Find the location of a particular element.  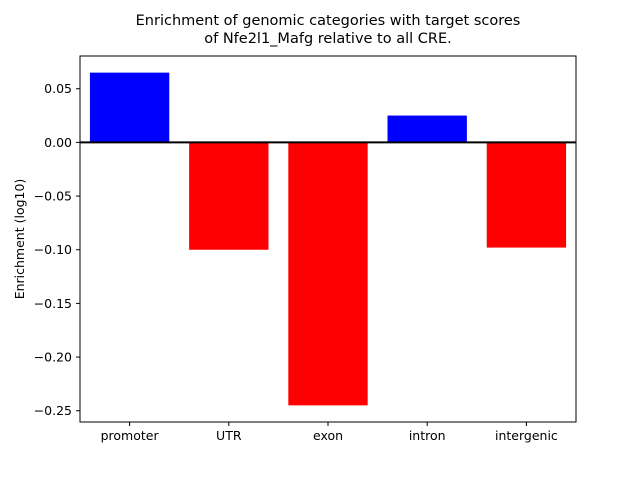

y-tick-label: −0.25 is located at coordinates (53, 410).